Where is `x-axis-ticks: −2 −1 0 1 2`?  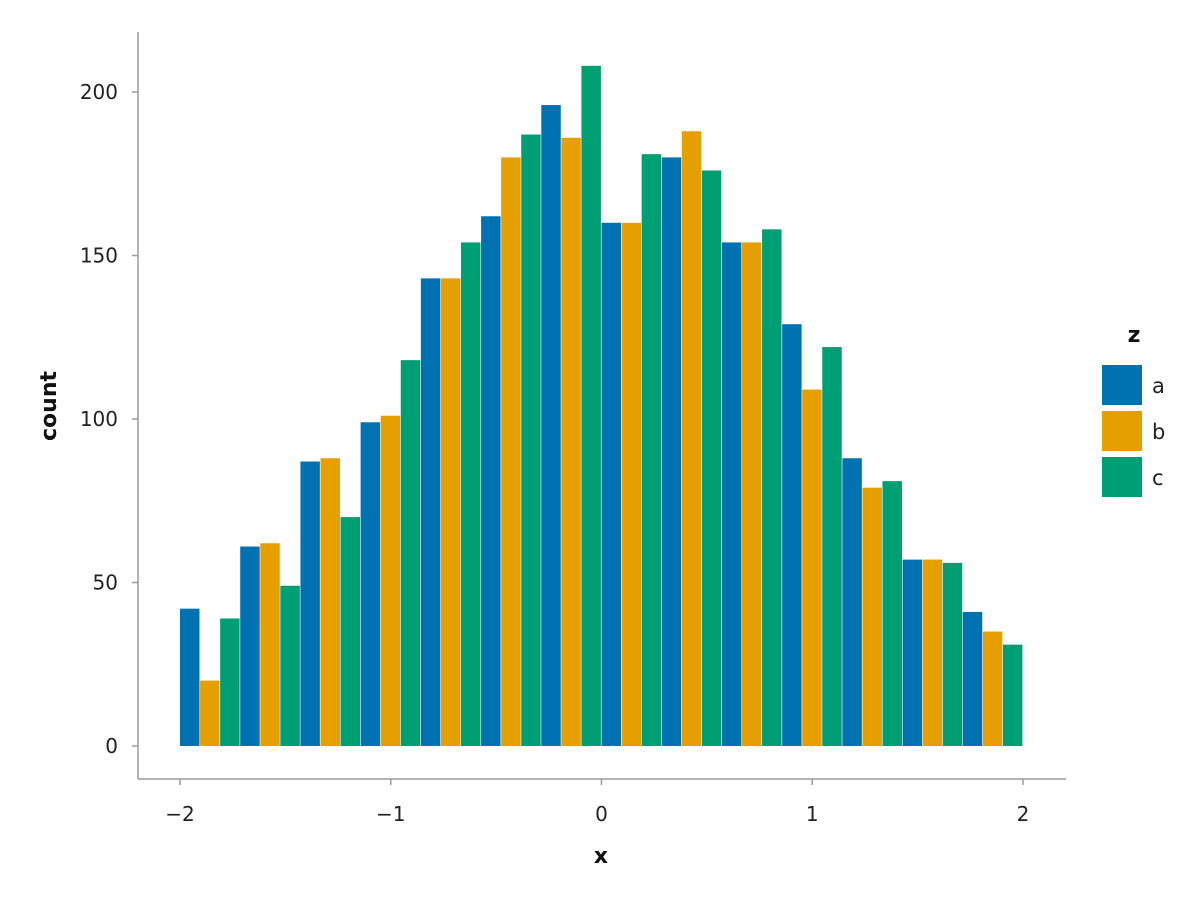
x-axis-ticks: −2 −1 0 1 2 is located at coordinates (597, 802).